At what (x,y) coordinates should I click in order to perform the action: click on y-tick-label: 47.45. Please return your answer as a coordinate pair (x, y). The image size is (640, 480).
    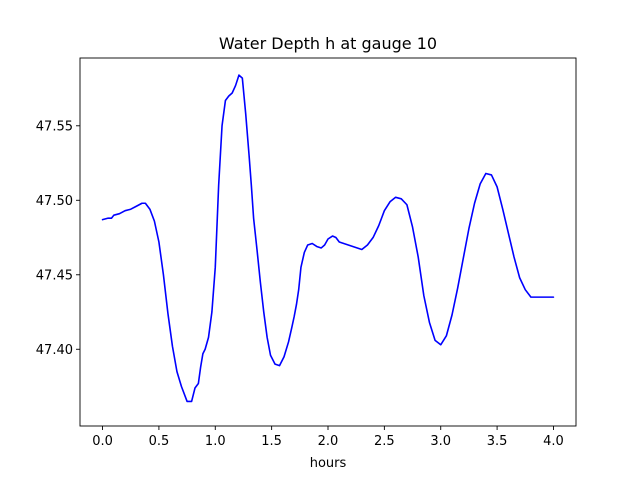
    Looking at the image, I should click on (54, 275).